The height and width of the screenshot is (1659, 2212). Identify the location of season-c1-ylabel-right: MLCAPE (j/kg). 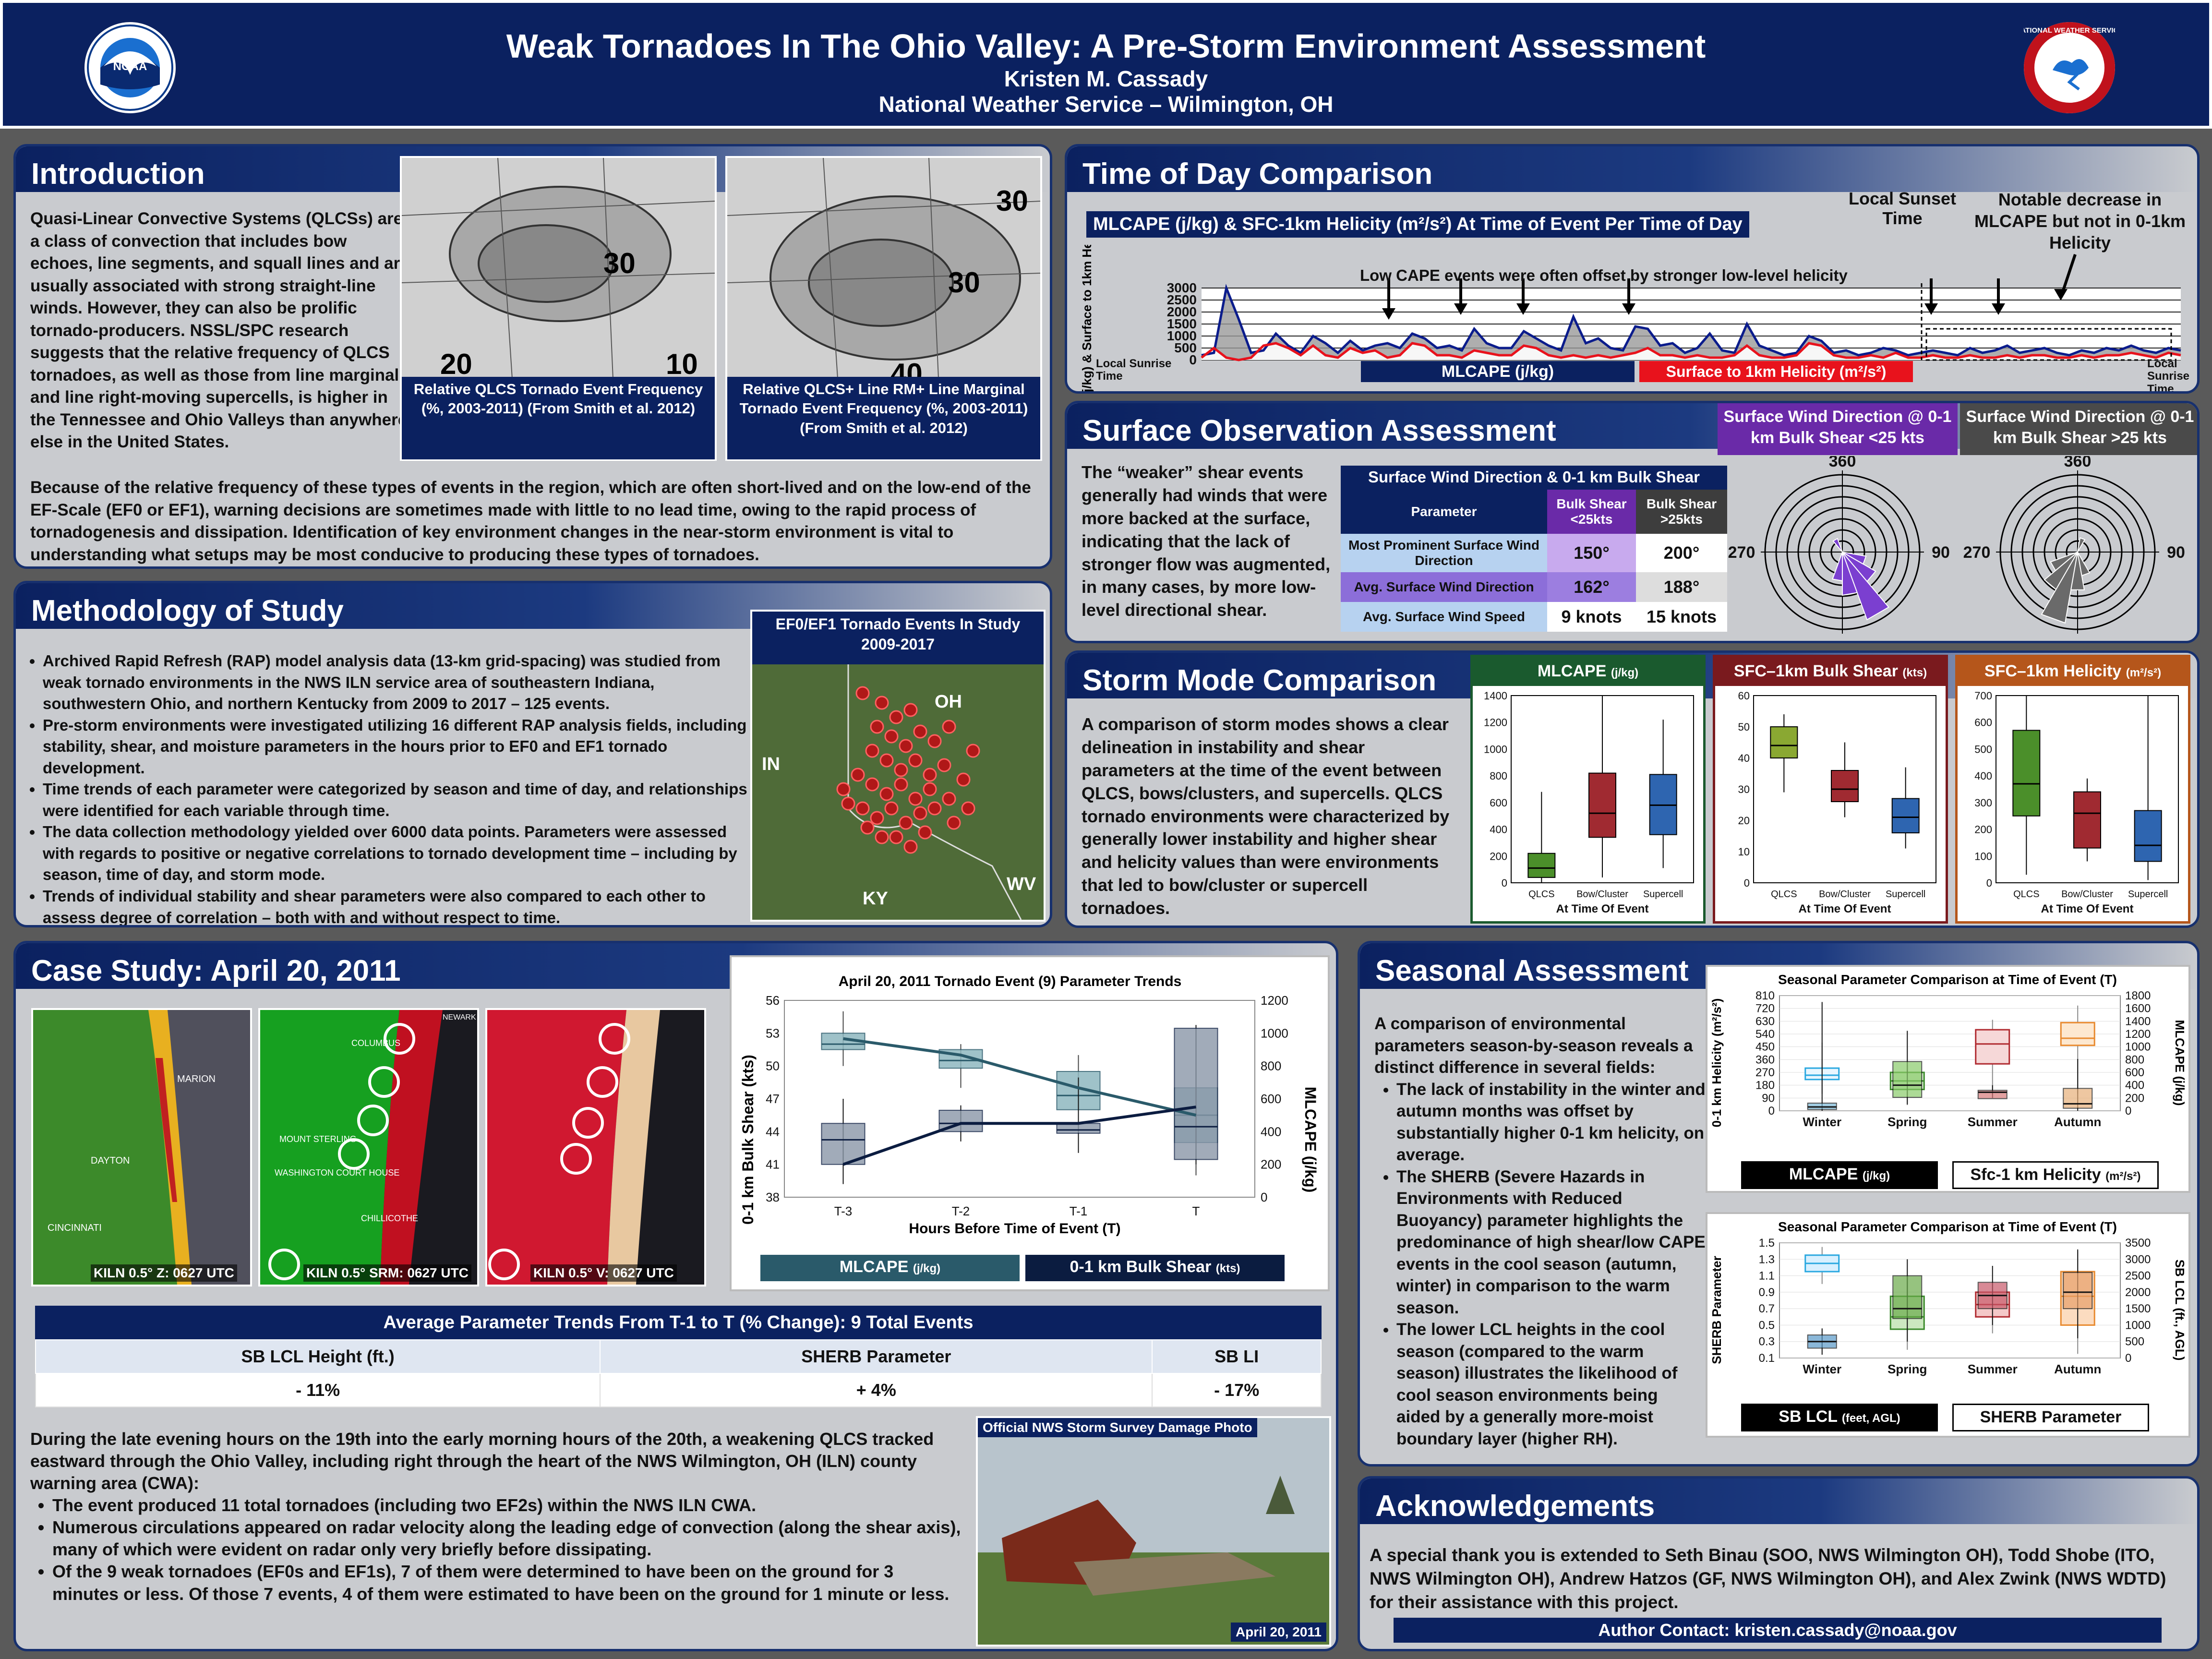
(2180, 1063).